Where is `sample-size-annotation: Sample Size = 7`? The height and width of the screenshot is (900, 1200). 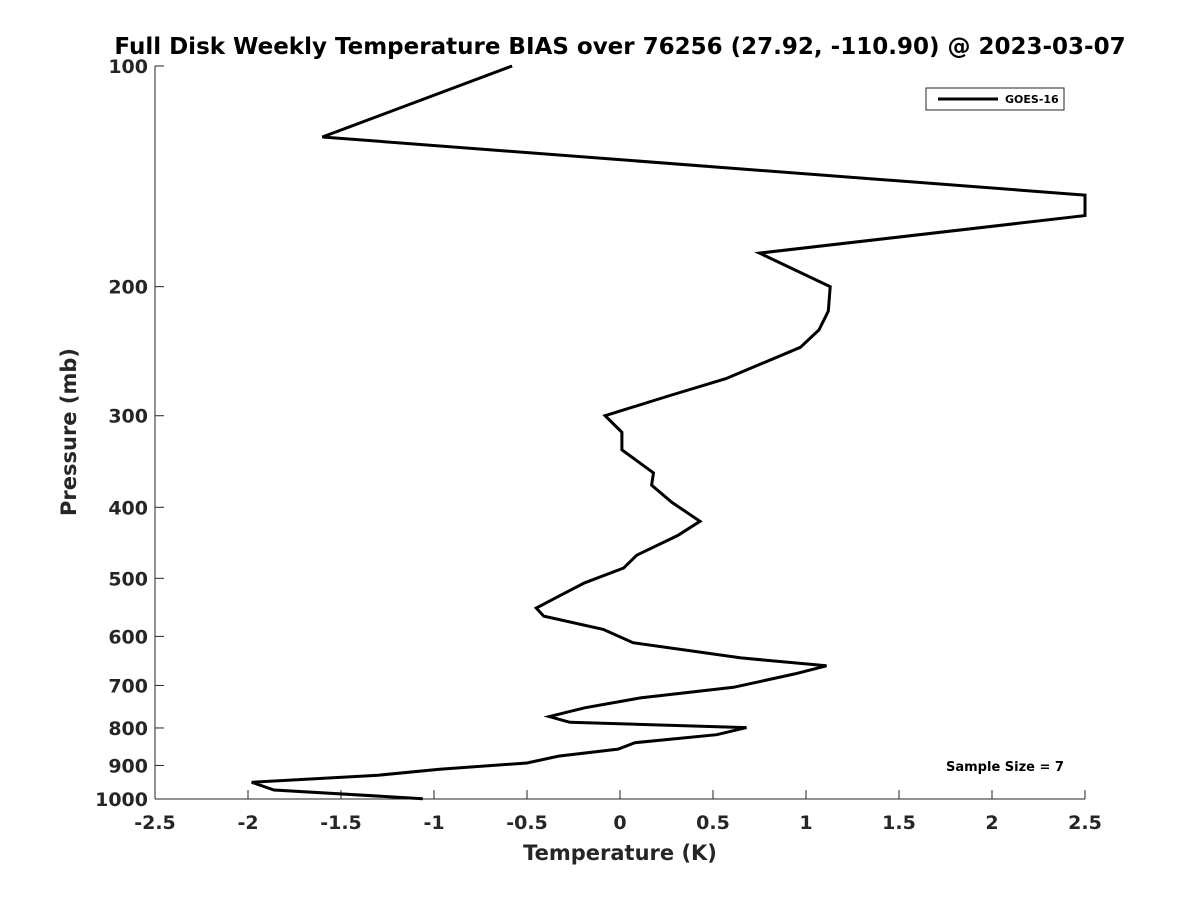 sample-size-annotation: Sample Size = 7 is located at coordinates (1005, 767).